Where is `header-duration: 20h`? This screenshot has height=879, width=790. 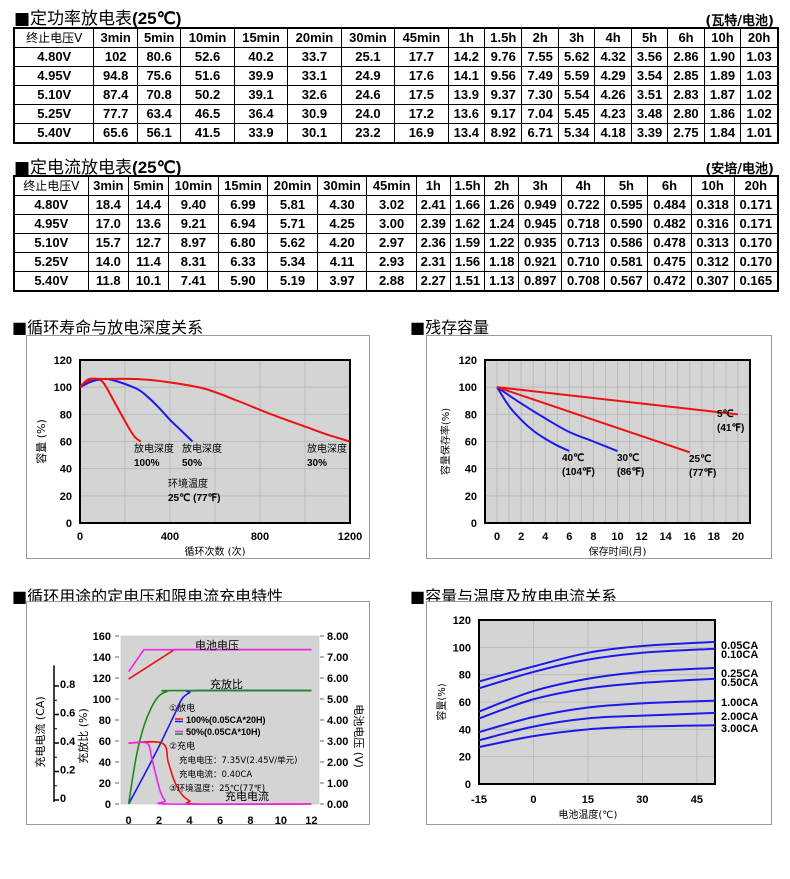 header-duration: 20h is located at coordinates (759, 37).